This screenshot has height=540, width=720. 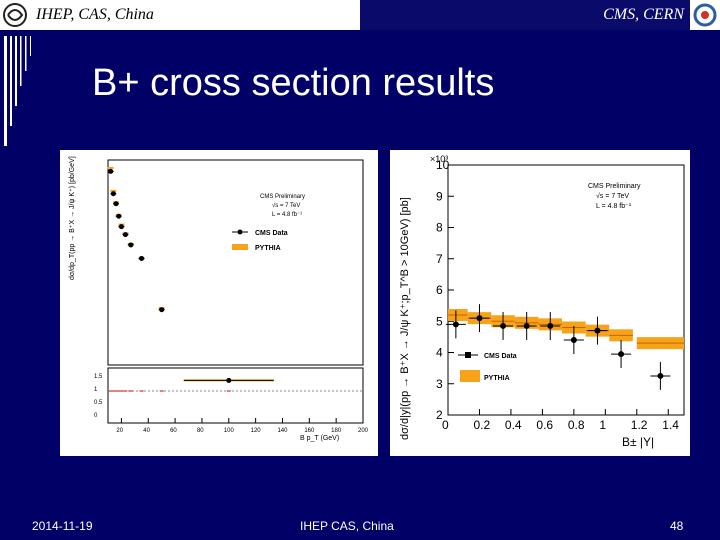 What do you see at coordinates (173, 431) in the screenshot?
I see `chart1-xtick-label: 60` at bounding box center [173, 431].